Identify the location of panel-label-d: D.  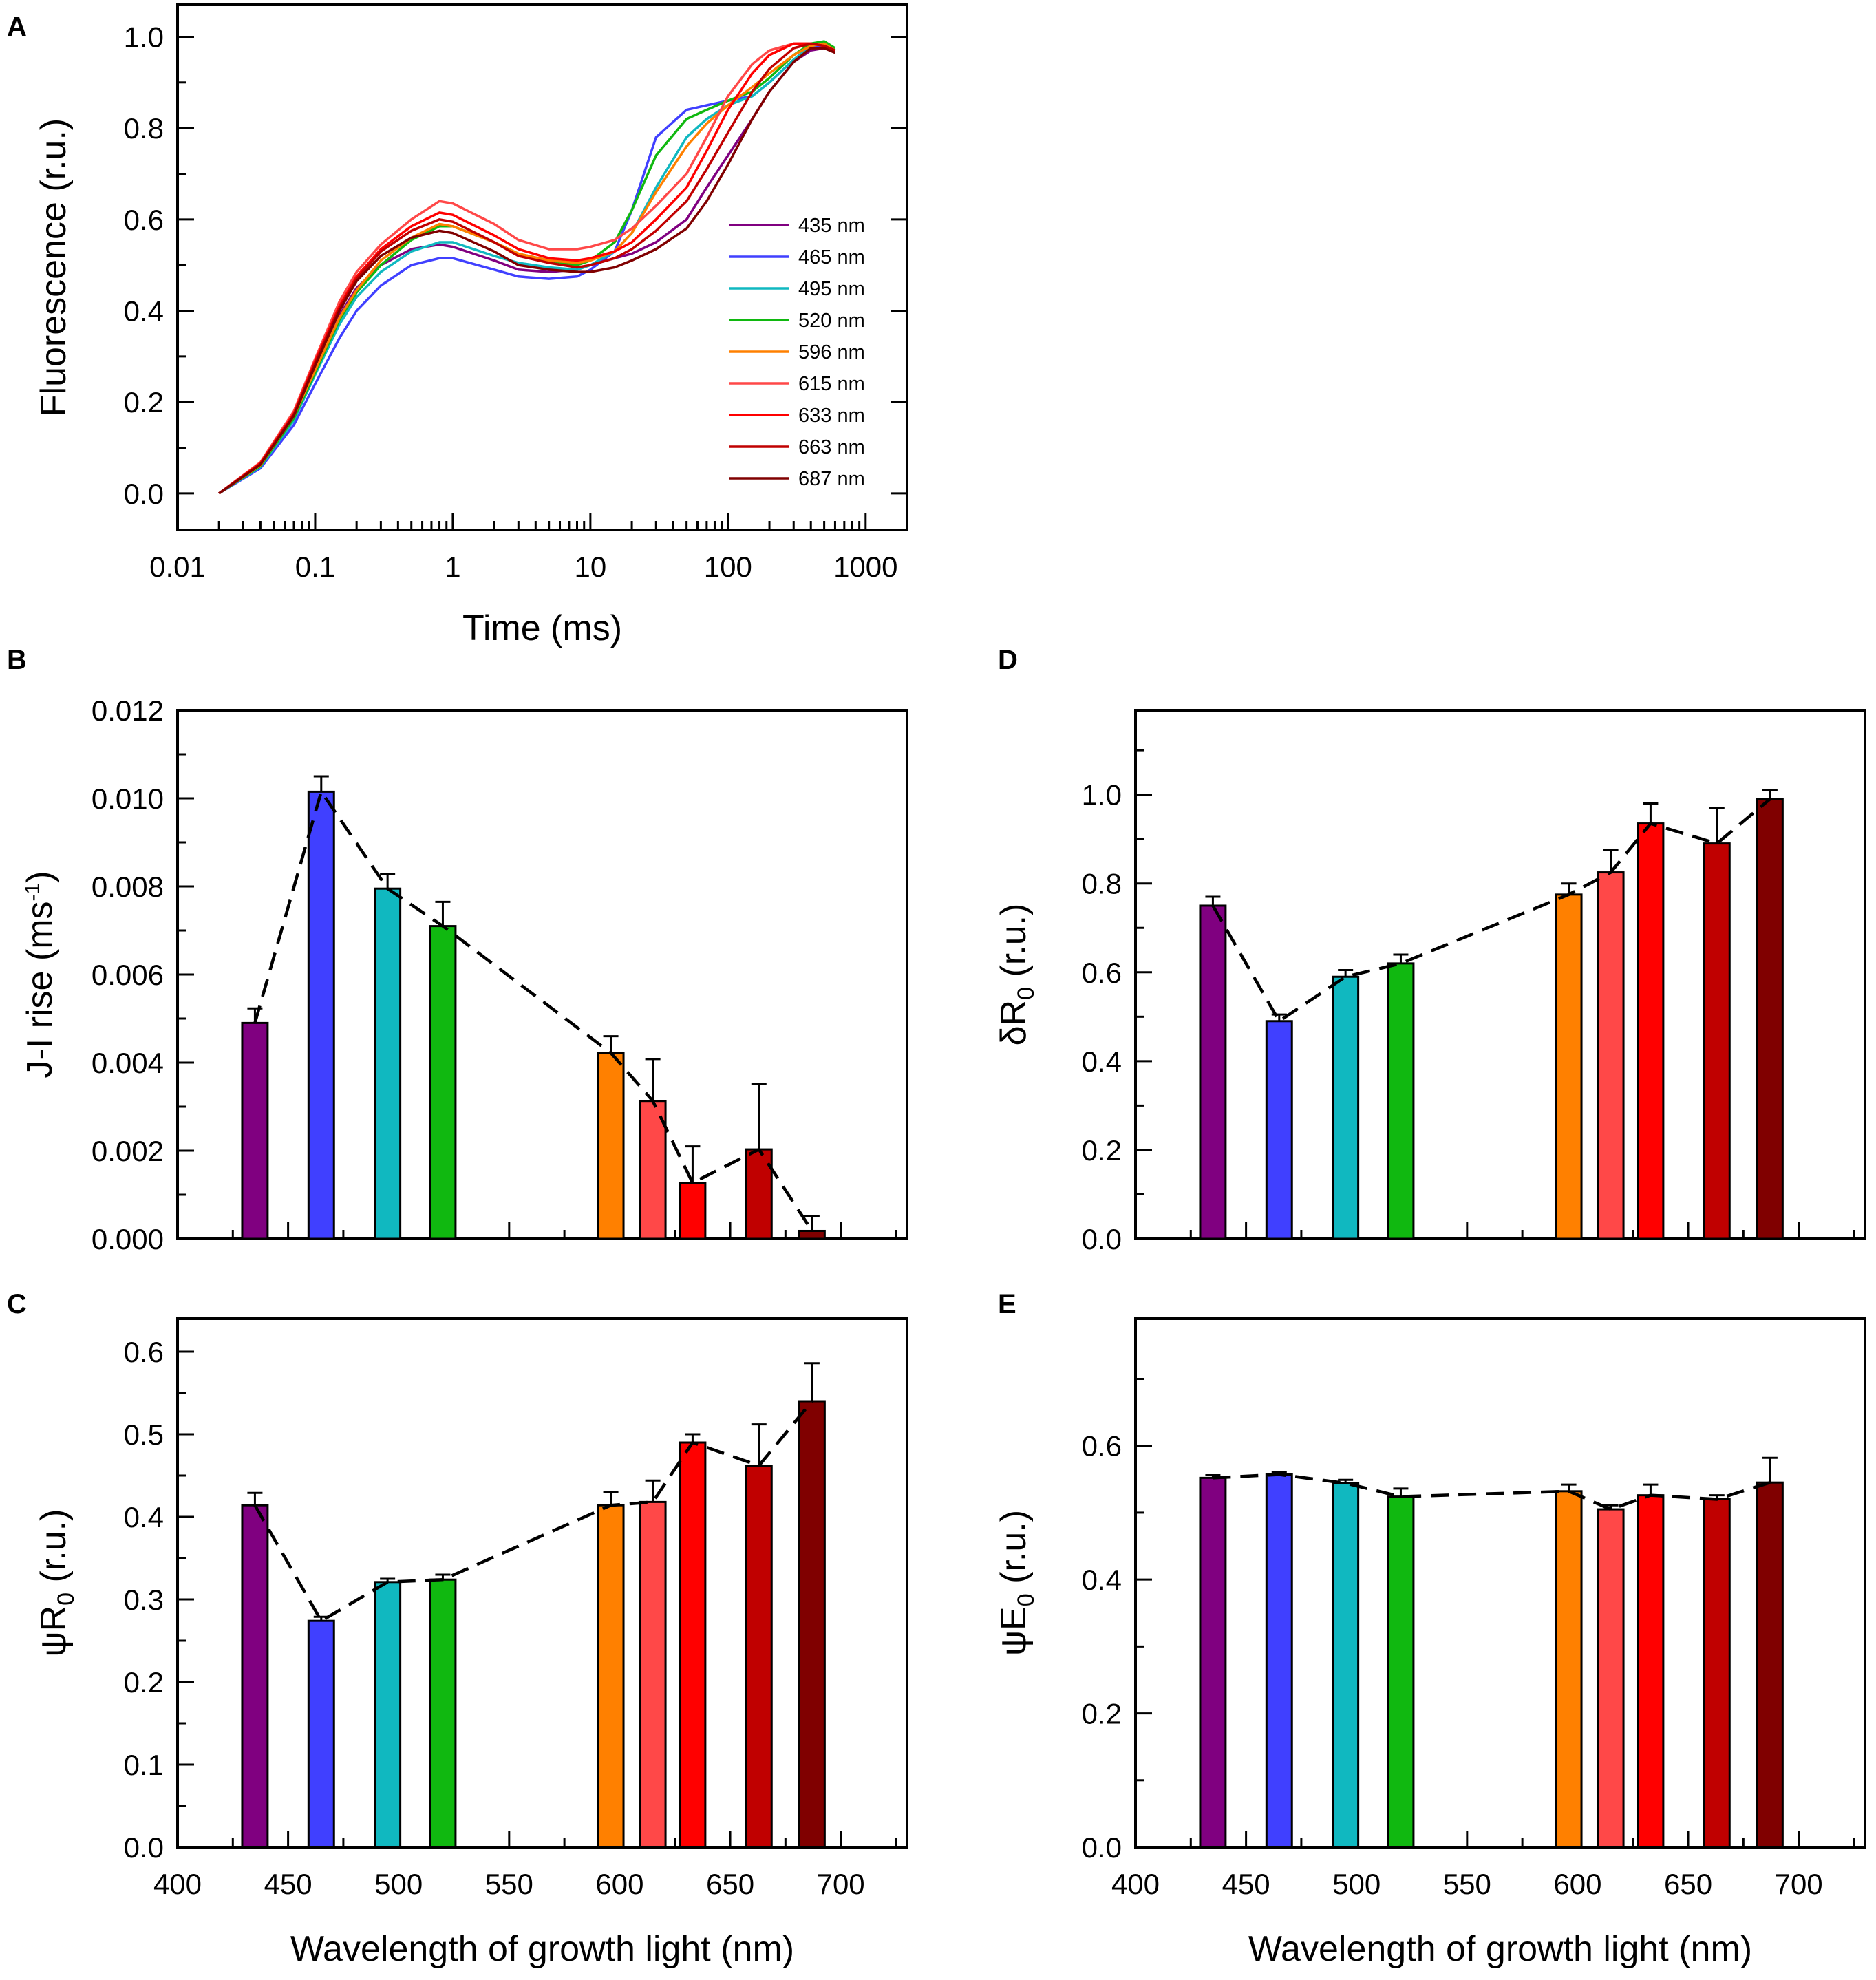
(1008, 660).